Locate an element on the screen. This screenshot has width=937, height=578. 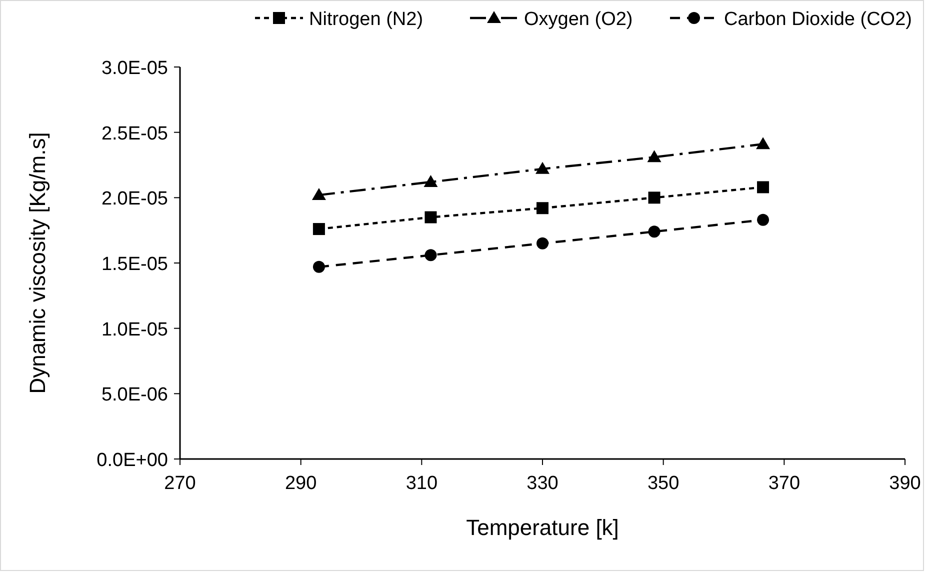
x-tick-label: 270 is located at coordinates (180, 483).